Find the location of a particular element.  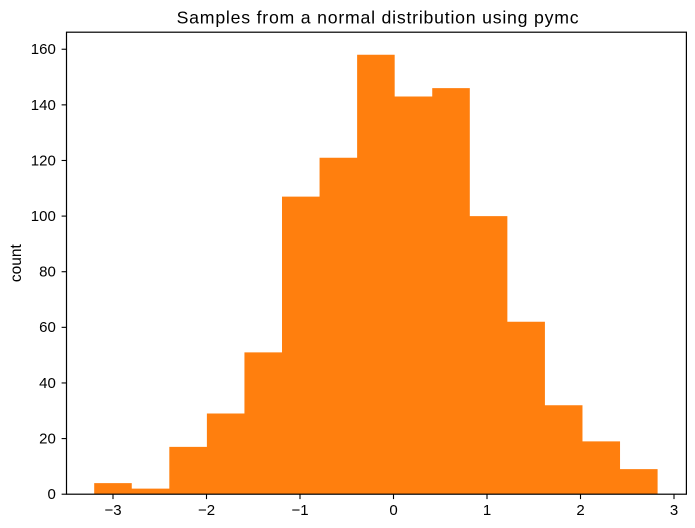

svg-text: 80 is located at coordinates (47, 272).